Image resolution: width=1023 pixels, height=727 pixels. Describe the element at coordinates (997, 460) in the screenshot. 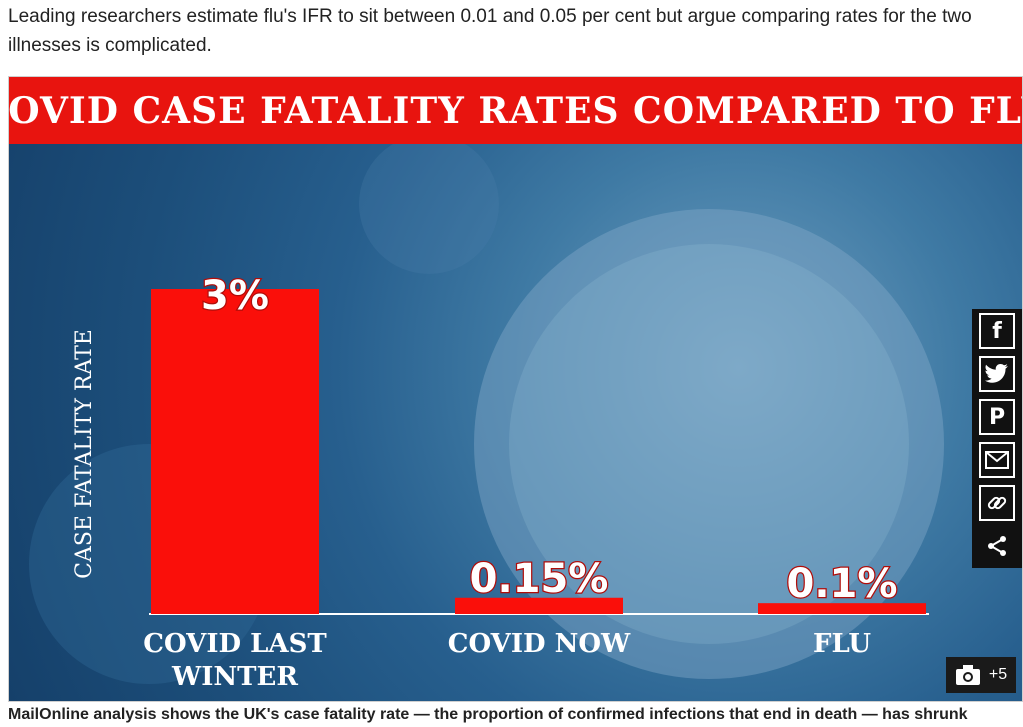

I see `email-icon` at that location.